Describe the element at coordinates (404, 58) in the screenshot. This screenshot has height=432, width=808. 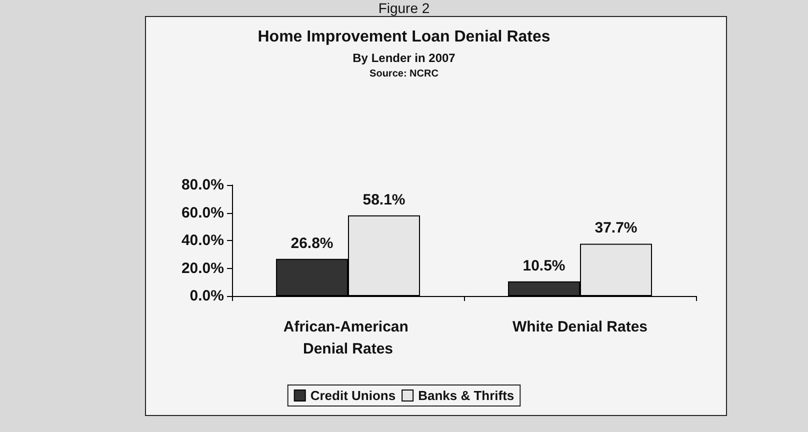
I see `chart-subtitle: By Lender in 2007` at that location.